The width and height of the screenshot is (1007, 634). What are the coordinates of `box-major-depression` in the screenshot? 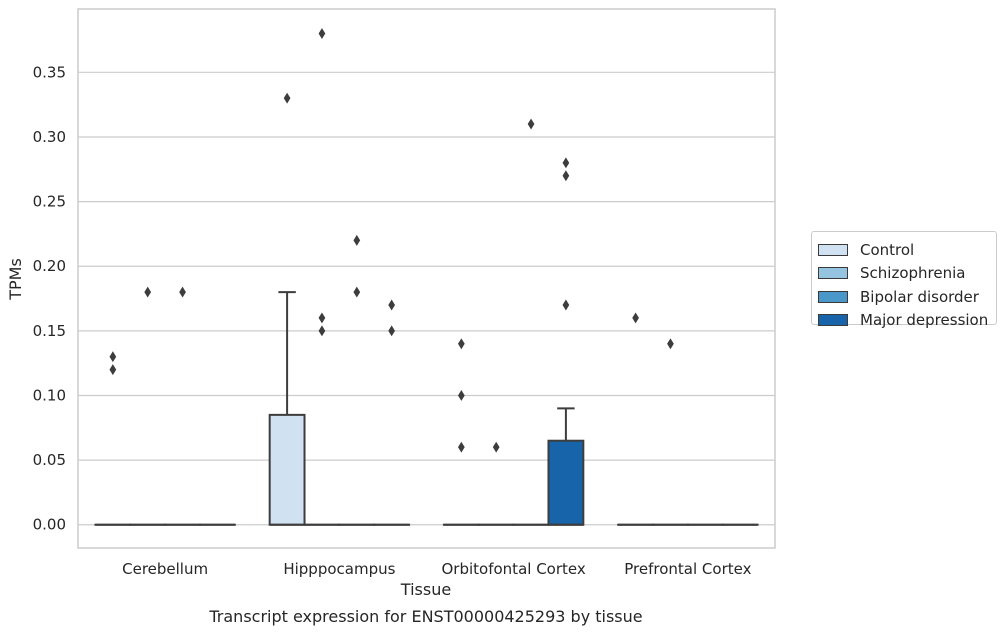 It's located at (566, 466).